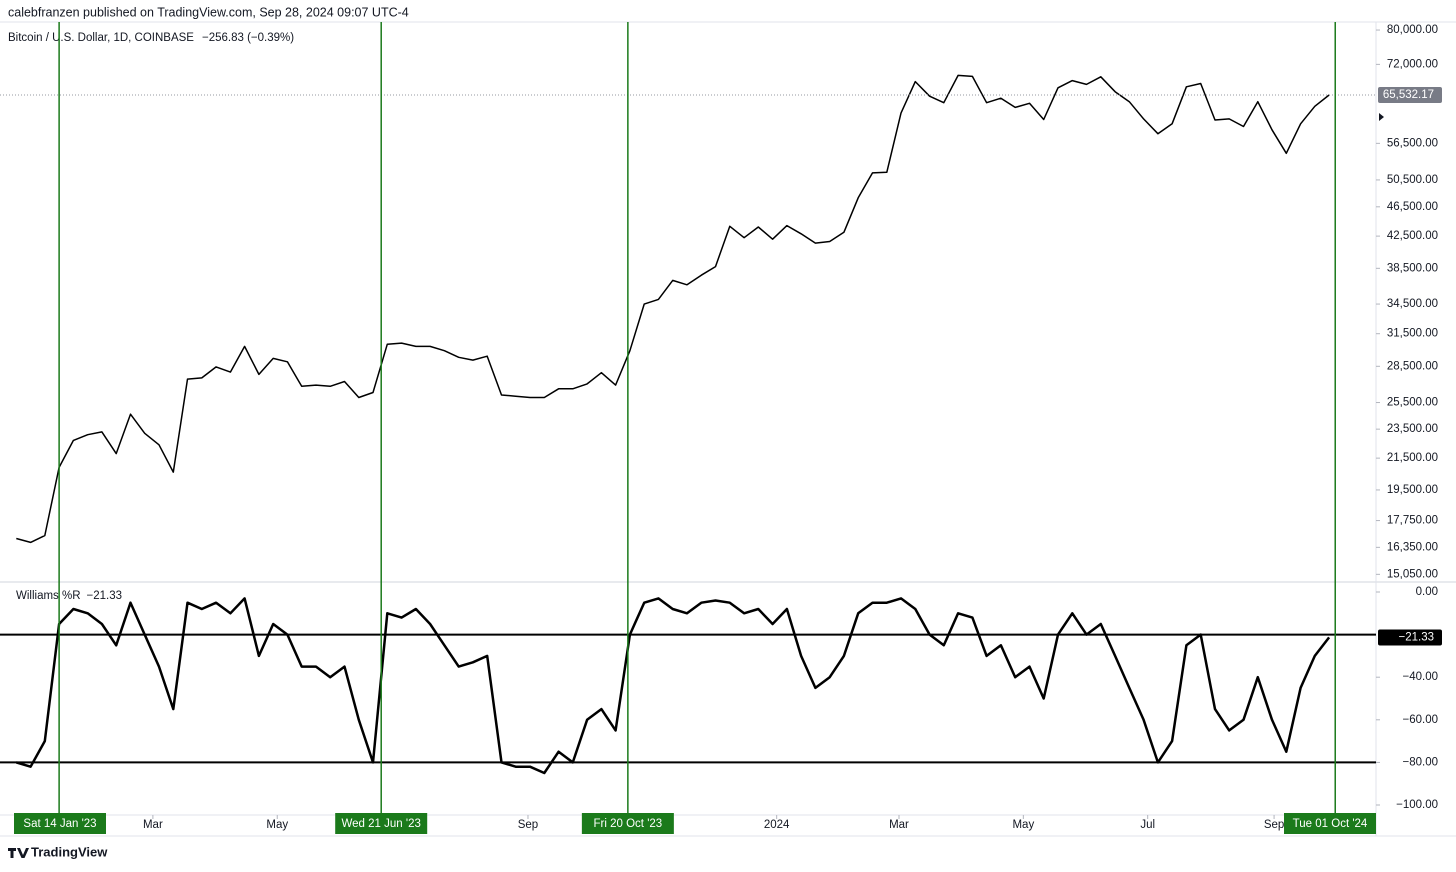  What do you see at coordinates (1412, 403) in the screenshot?
I see `y-tick-label: 25,500.00` at bounding box center [1412, 403].